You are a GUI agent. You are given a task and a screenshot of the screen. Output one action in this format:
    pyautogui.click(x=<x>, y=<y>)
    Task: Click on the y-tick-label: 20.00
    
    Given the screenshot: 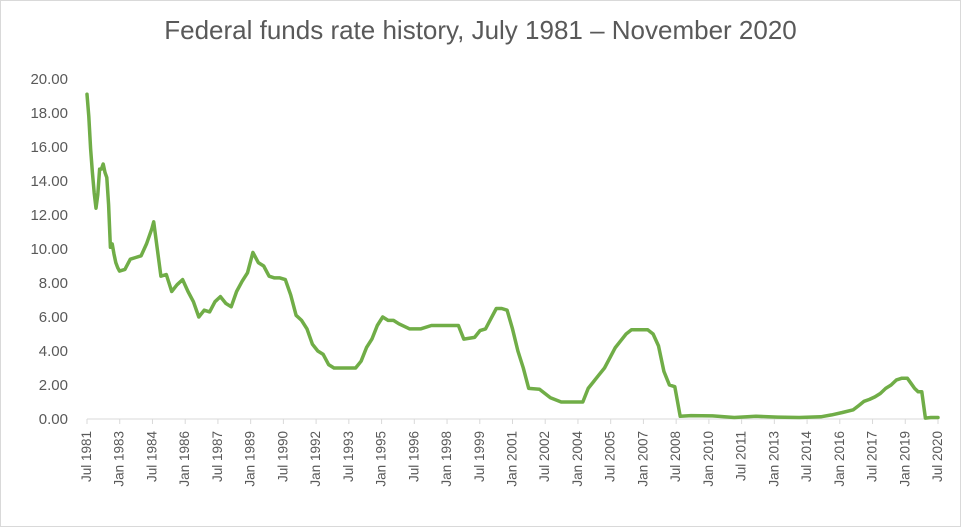 What is the action you would take?
    pyautogui.click(x=49, y=79)
    